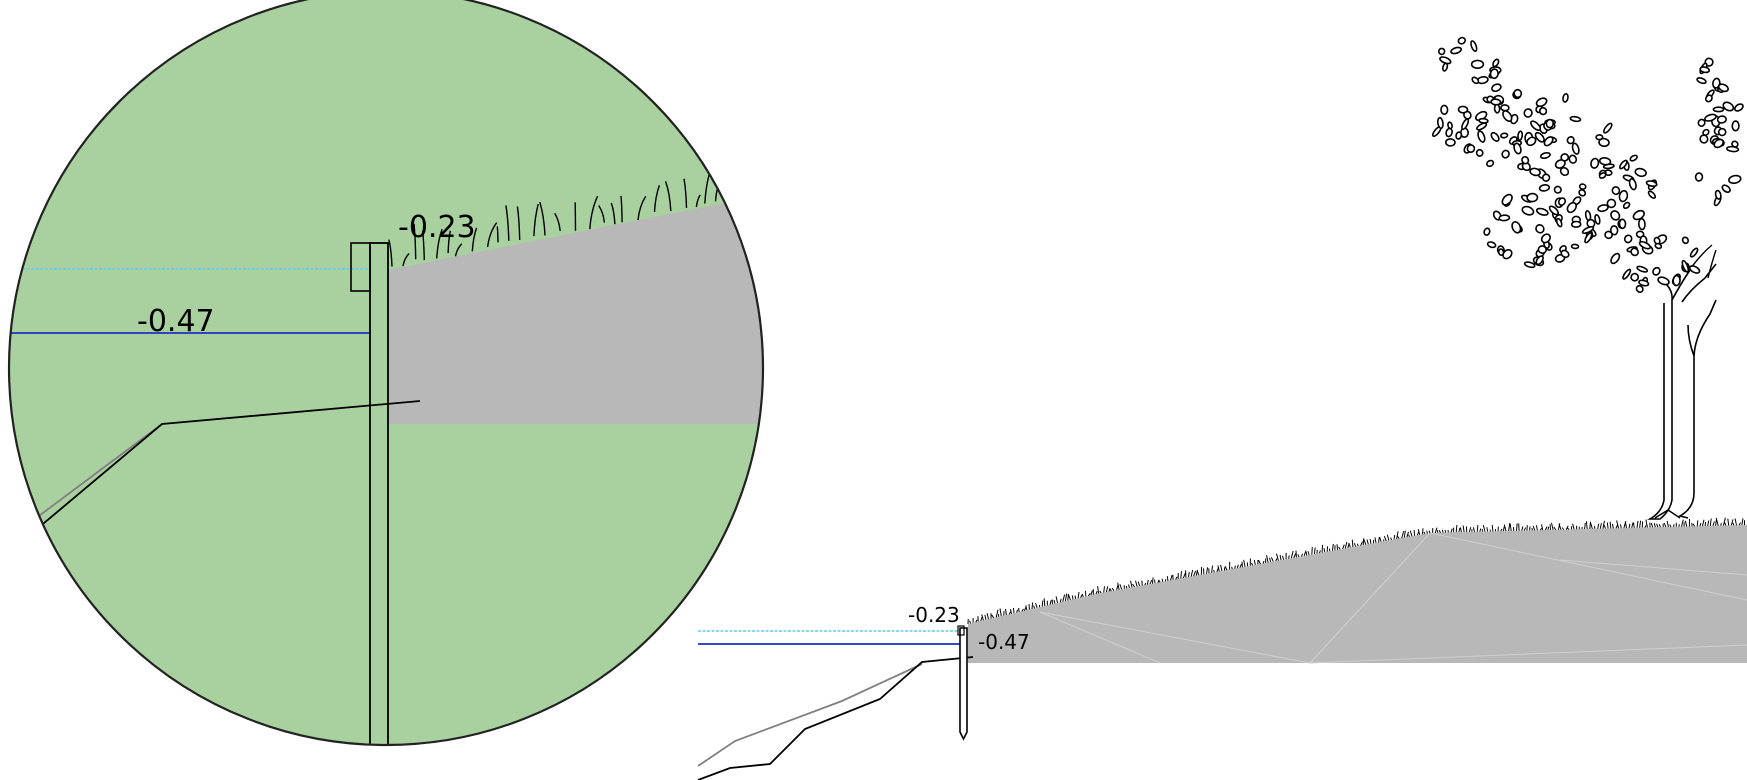 This screenshot has height=780, width=1747. I want to click on overview-sheet-pile, so click(963, 684).